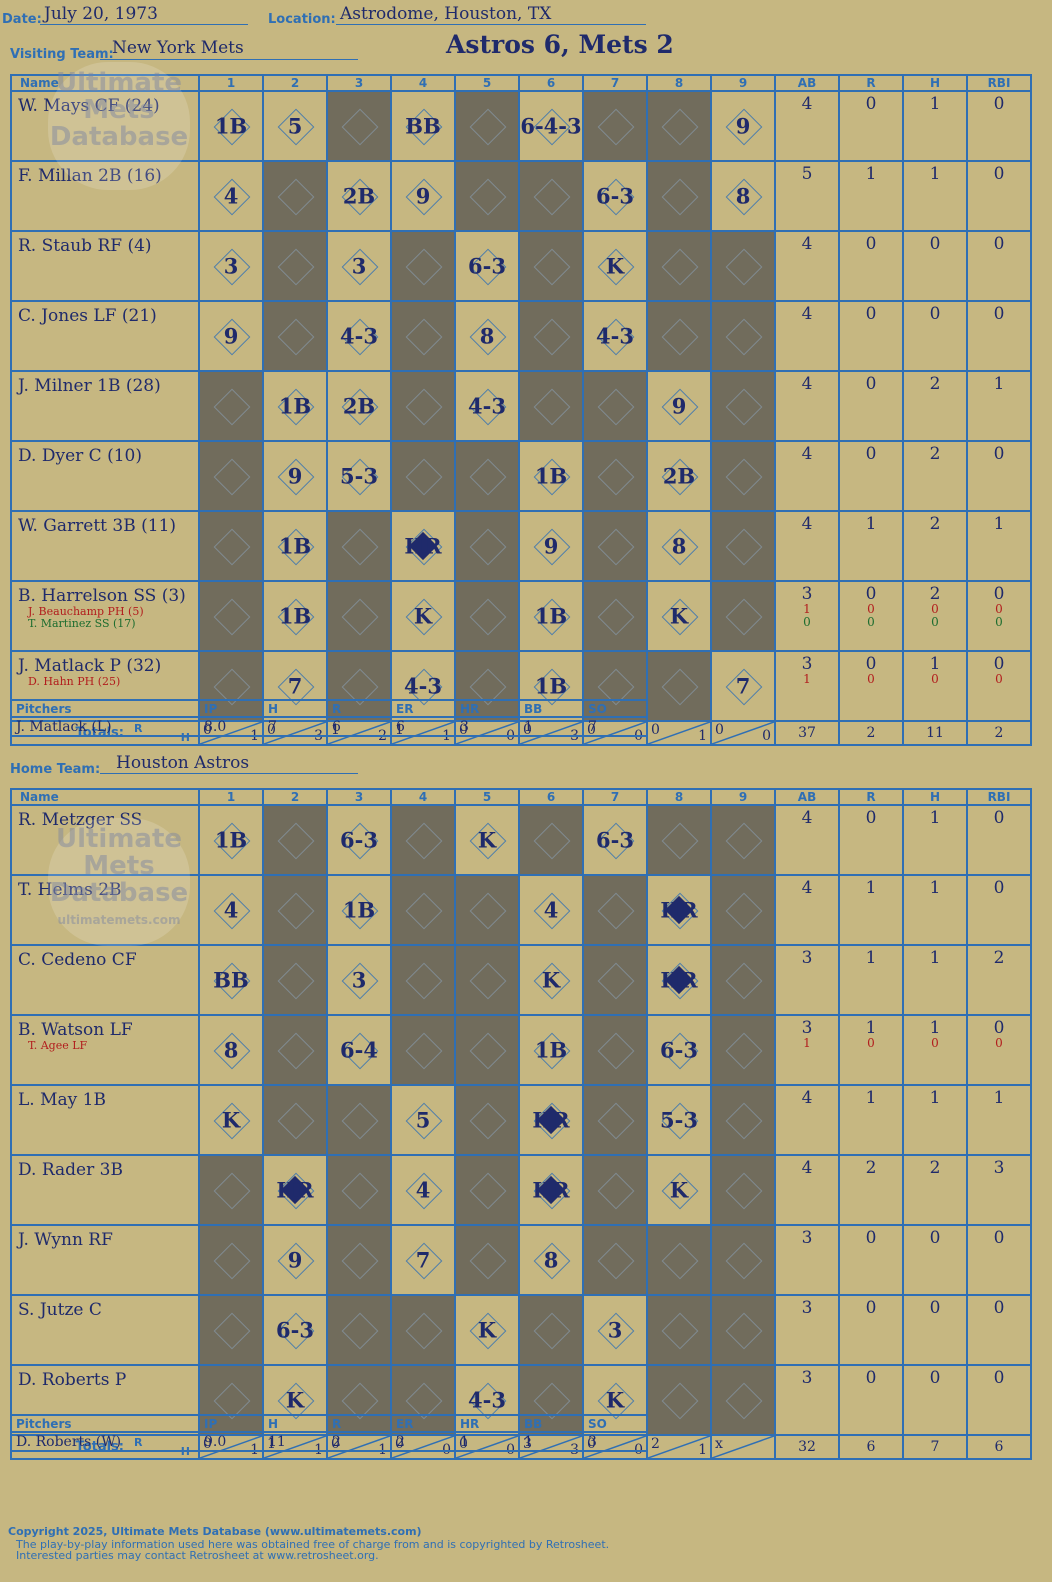 The image size is (1052, 1582). I want to click on batter-row: J. Milner 1B (28) 1B 2B 4-3 9 4 0 2 1, so click(521, 406).